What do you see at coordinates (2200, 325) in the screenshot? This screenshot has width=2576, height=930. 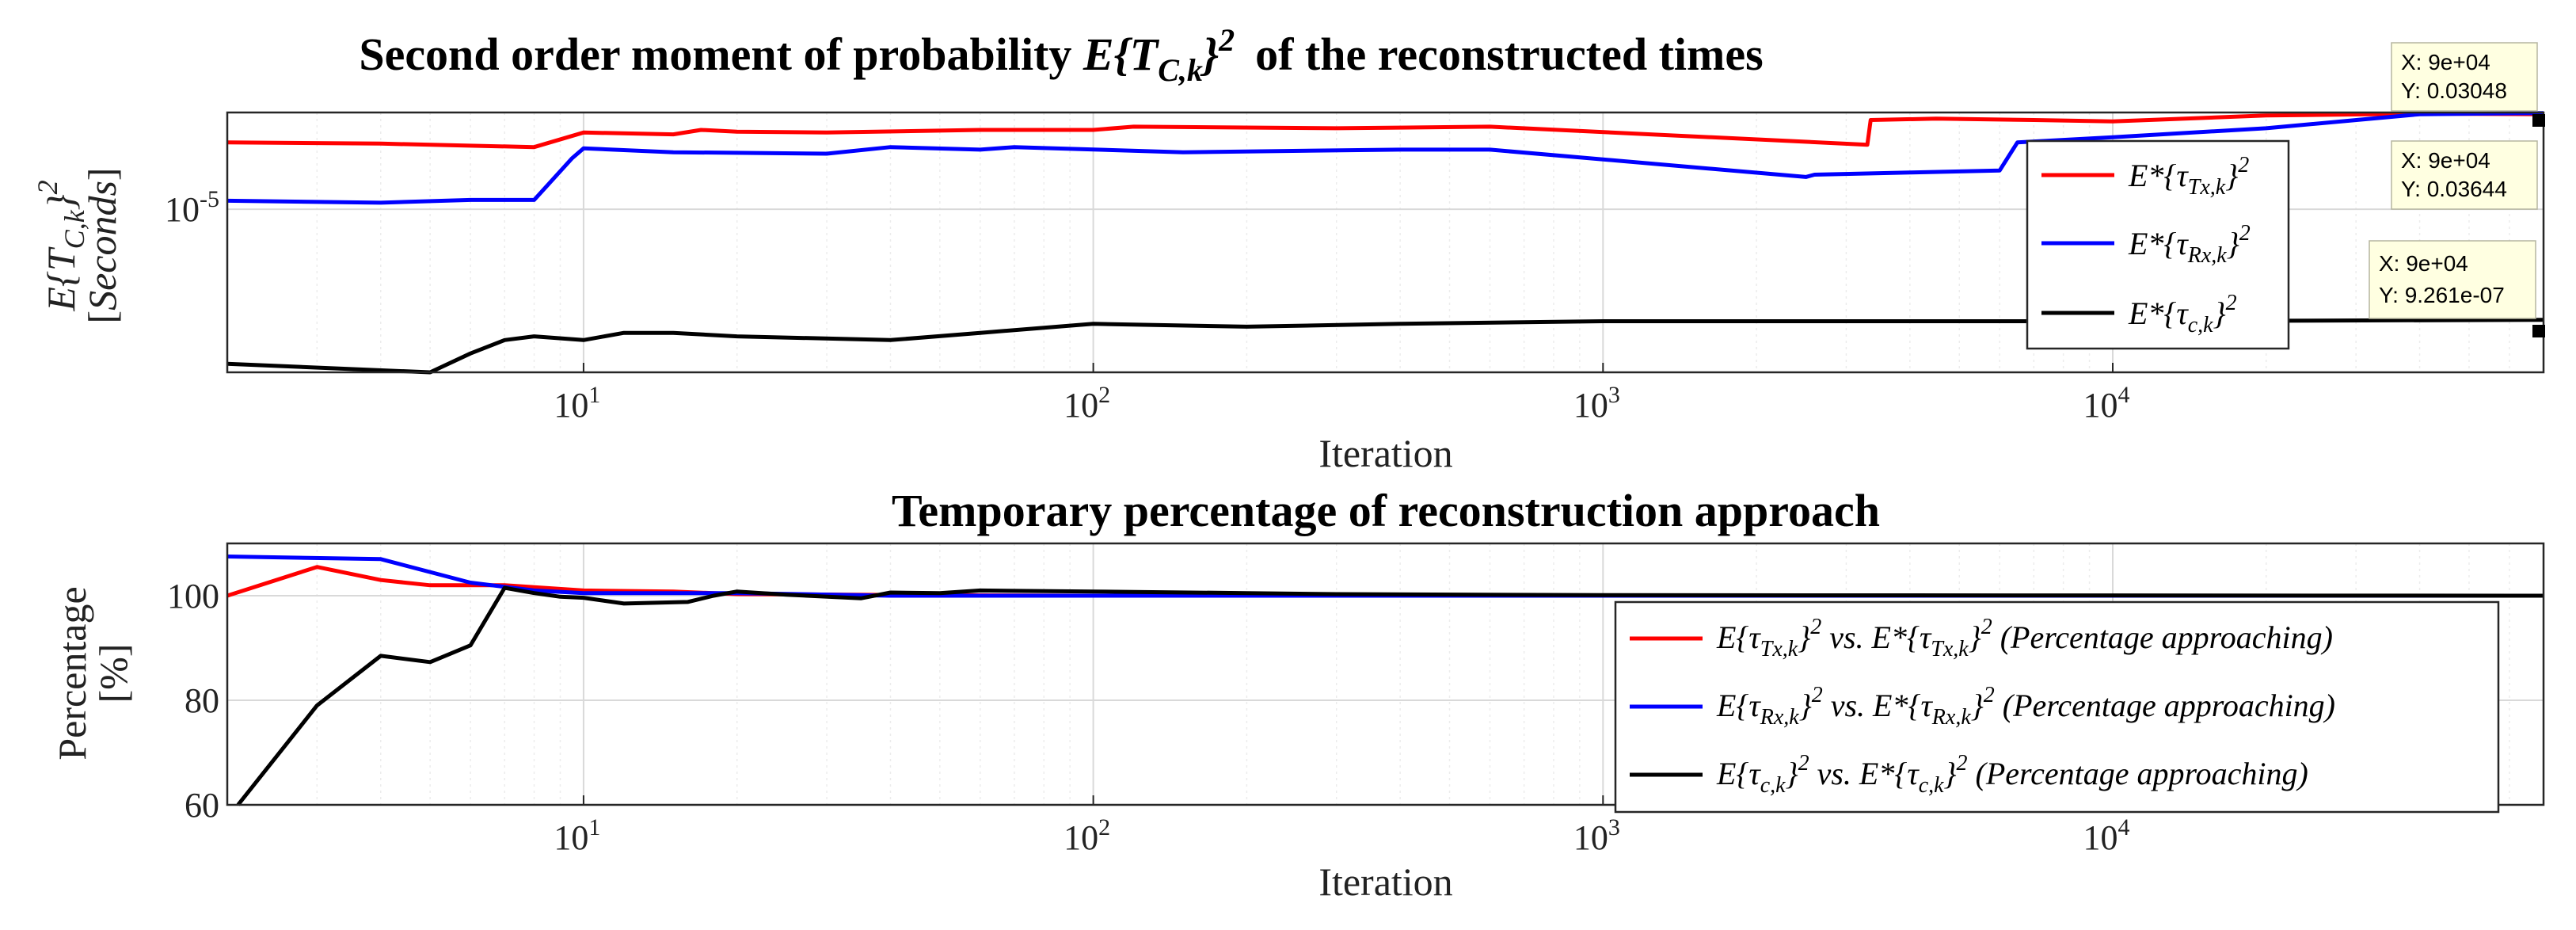 I see `top-legend-c-sub: c,k` at bounding box center [2200, 325].